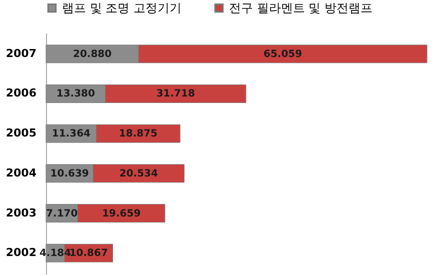  What do you see at coordinates (21, 53) in the screenshot?
I see `y-tick-label: 2007` at bounding box center [21, 53].